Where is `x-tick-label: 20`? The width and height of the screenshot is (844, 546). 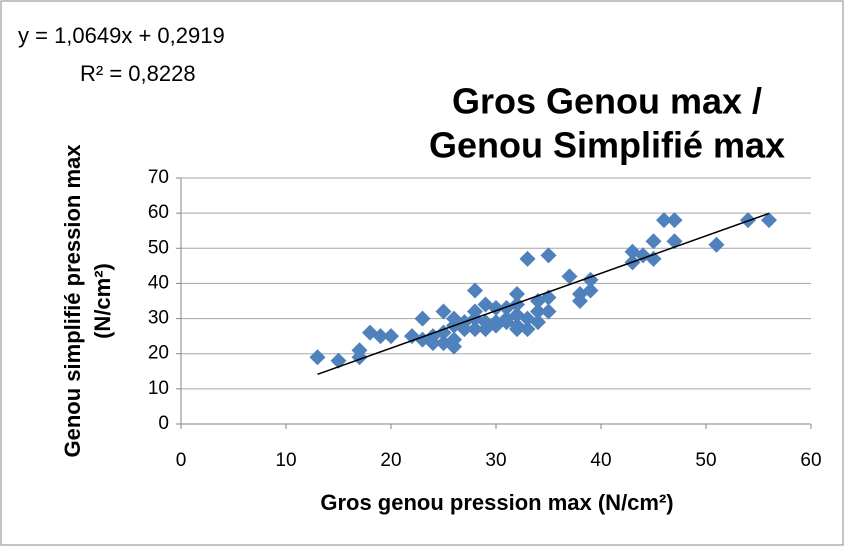 x-tick-label: 20 is located at coordinates (390, 460).